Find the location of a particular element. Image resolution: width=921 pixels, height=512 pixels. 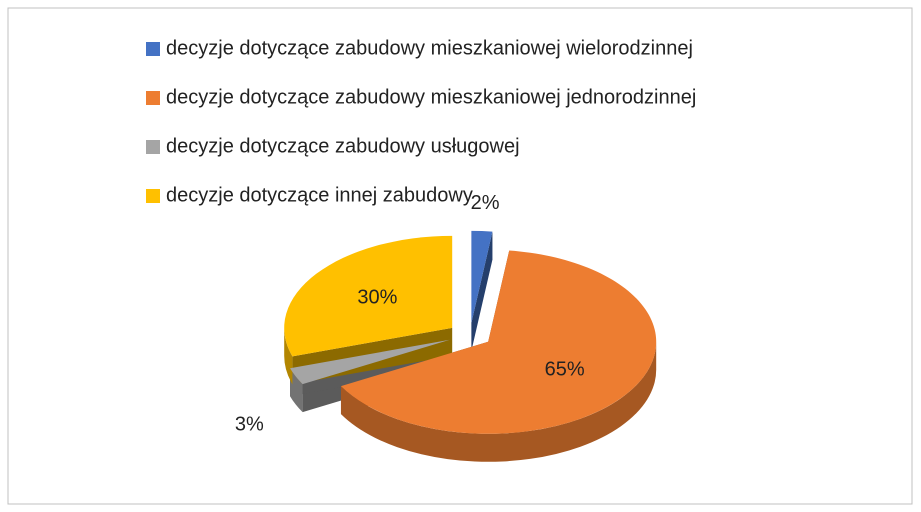

slice-wall is located at coordinates (482, 291).